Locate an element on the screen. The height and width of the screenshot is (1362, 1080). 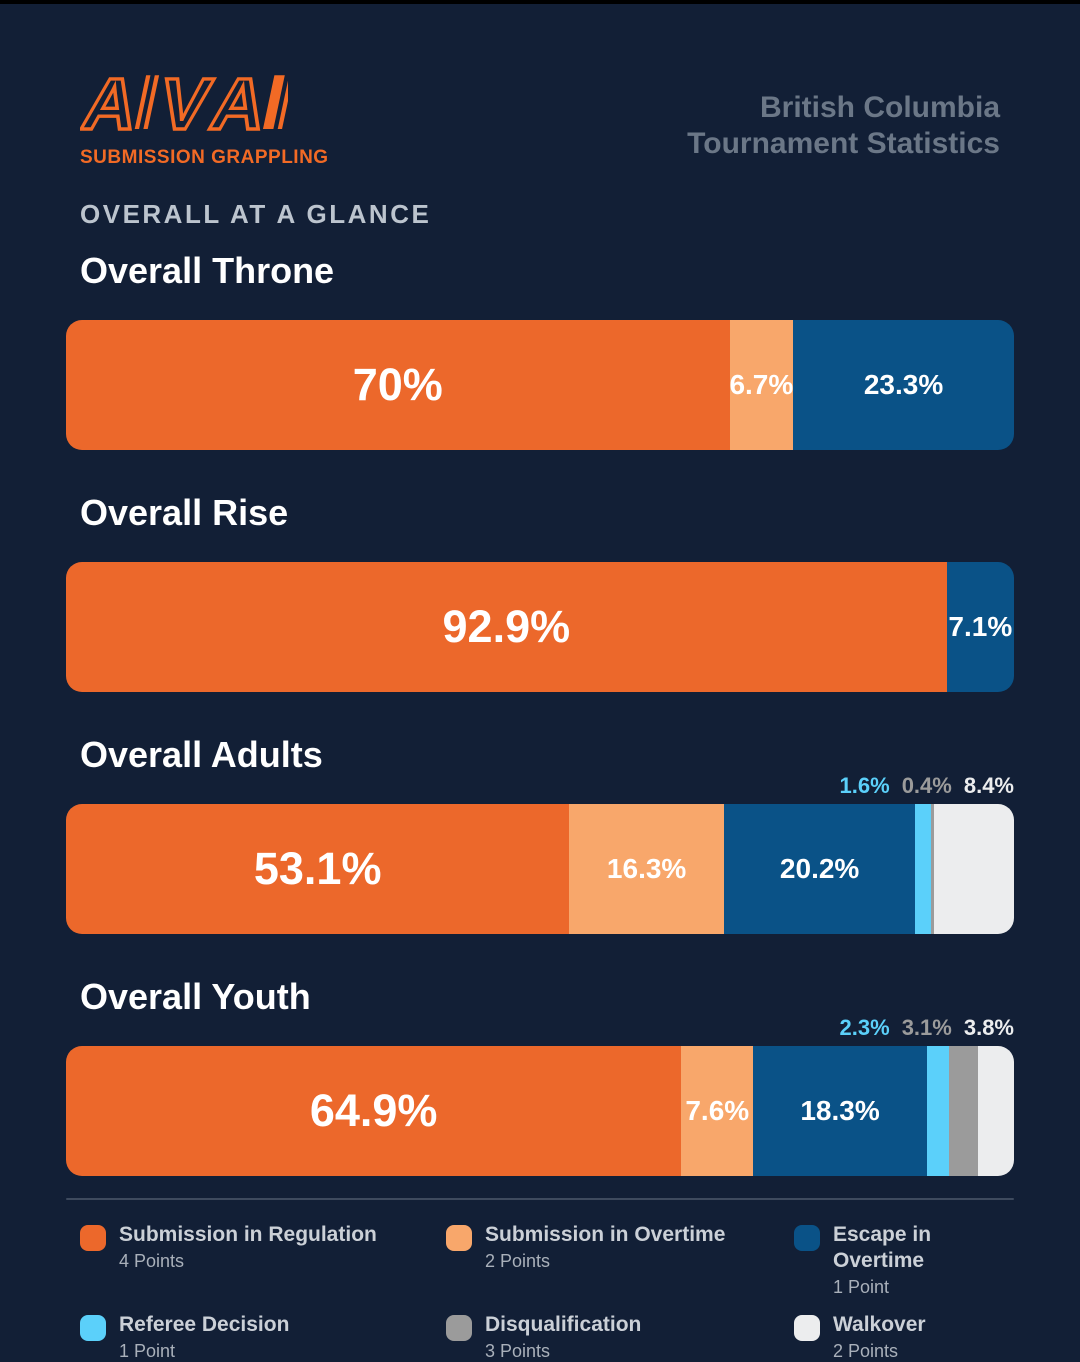
submission-in-regulation-swatch is located at coordinates (93, 1238).